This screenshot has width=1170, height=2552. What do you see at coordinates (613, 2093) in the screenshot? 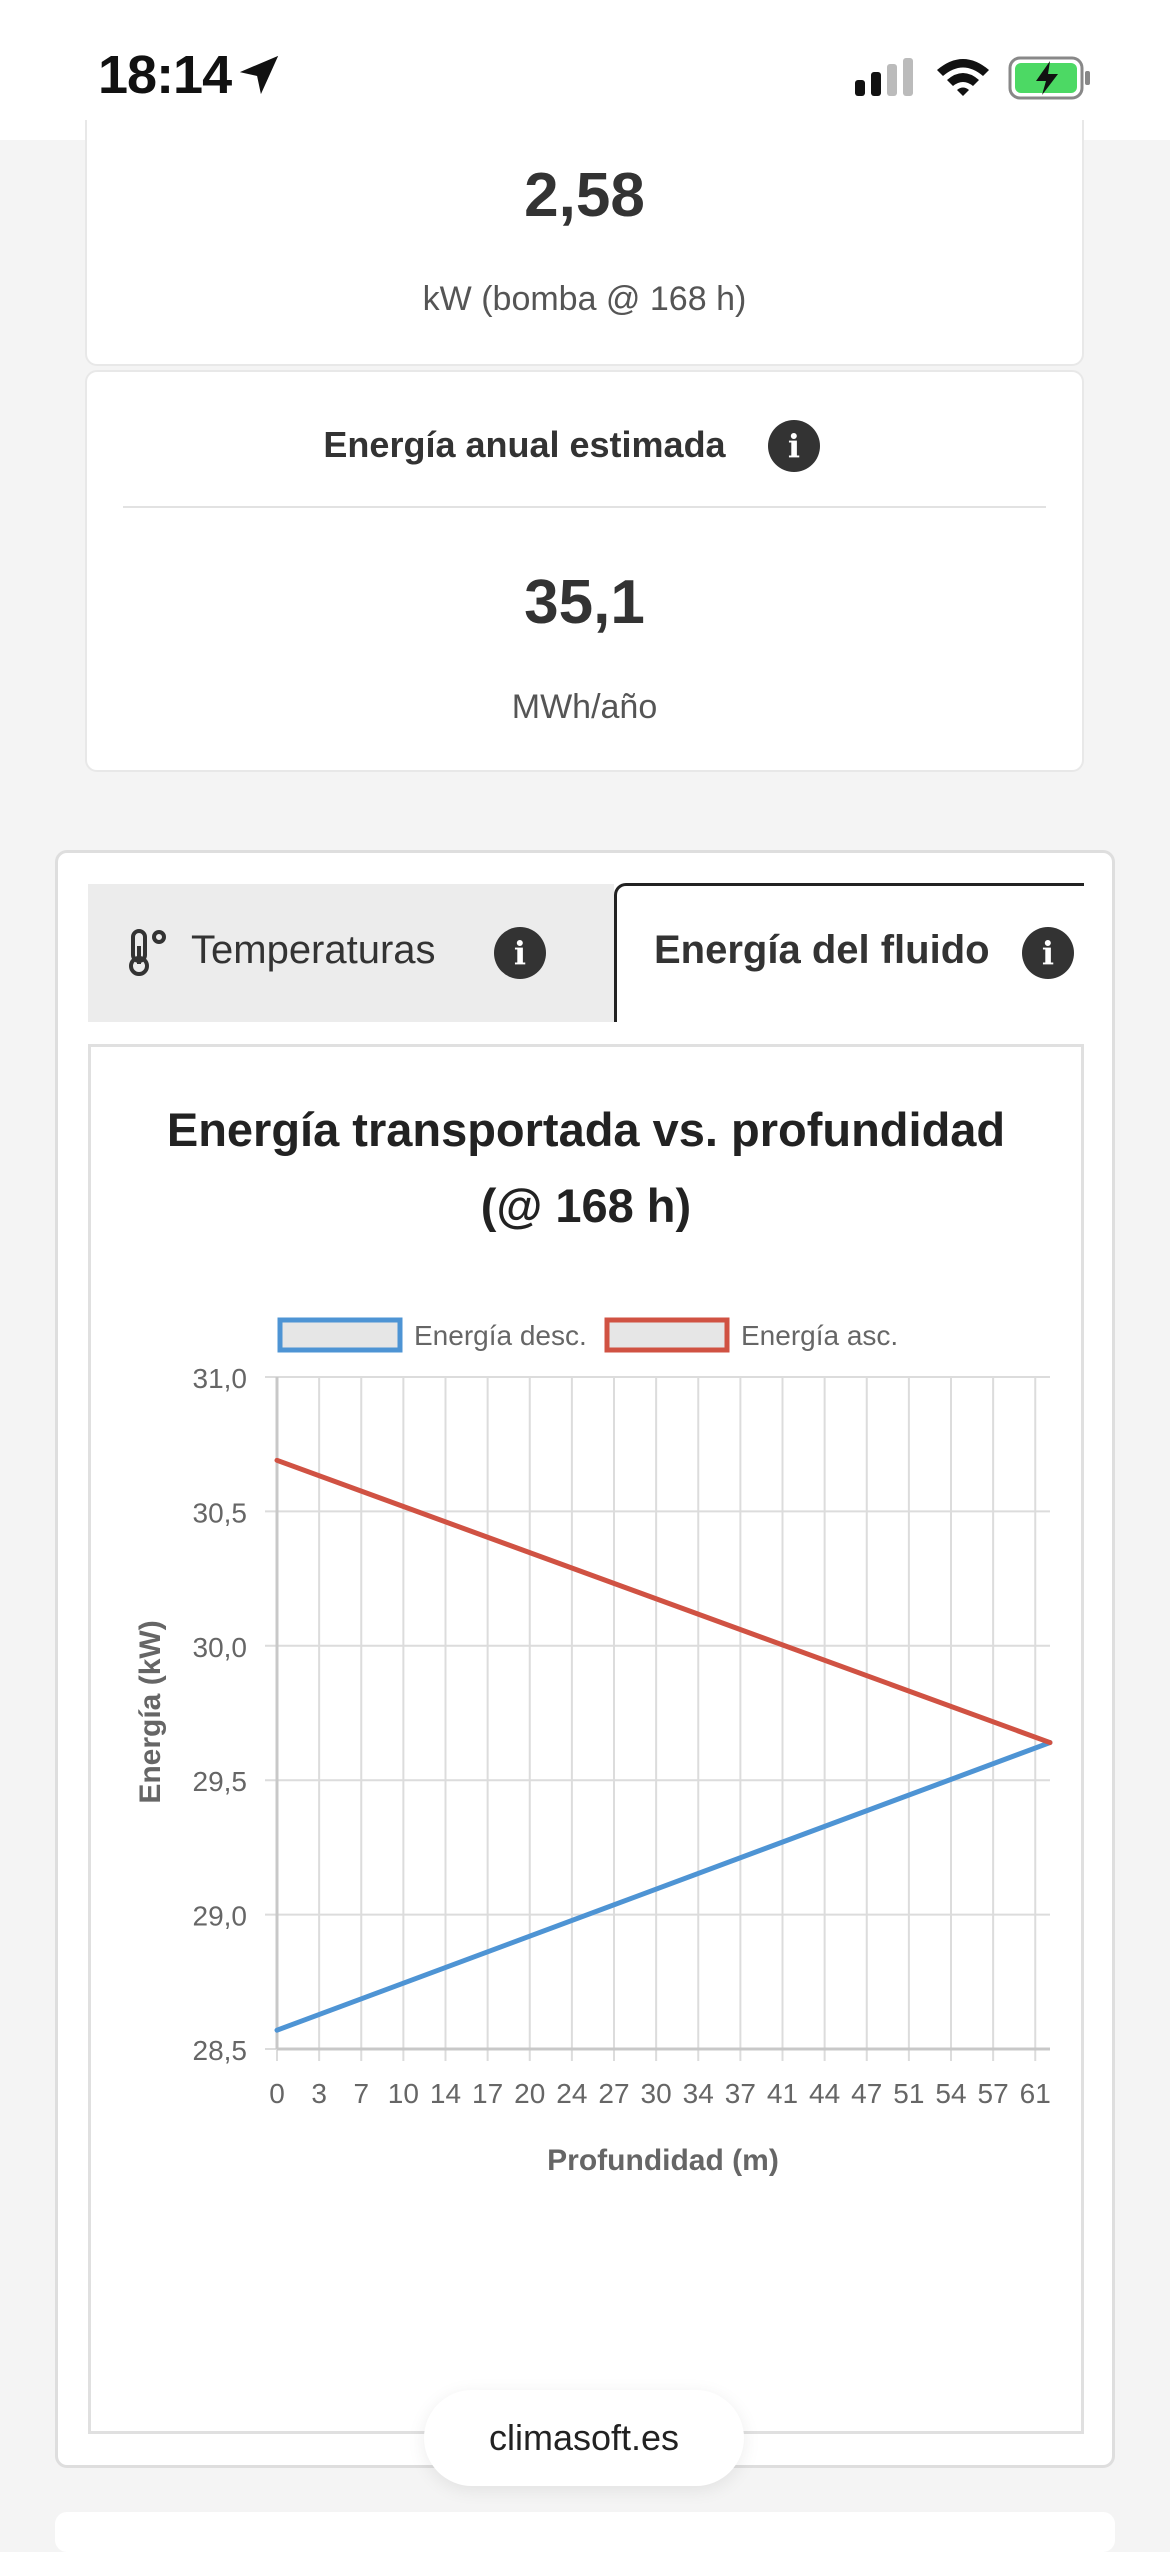
I see `x-tick-label: 27` at bounding box center [613, 2093].